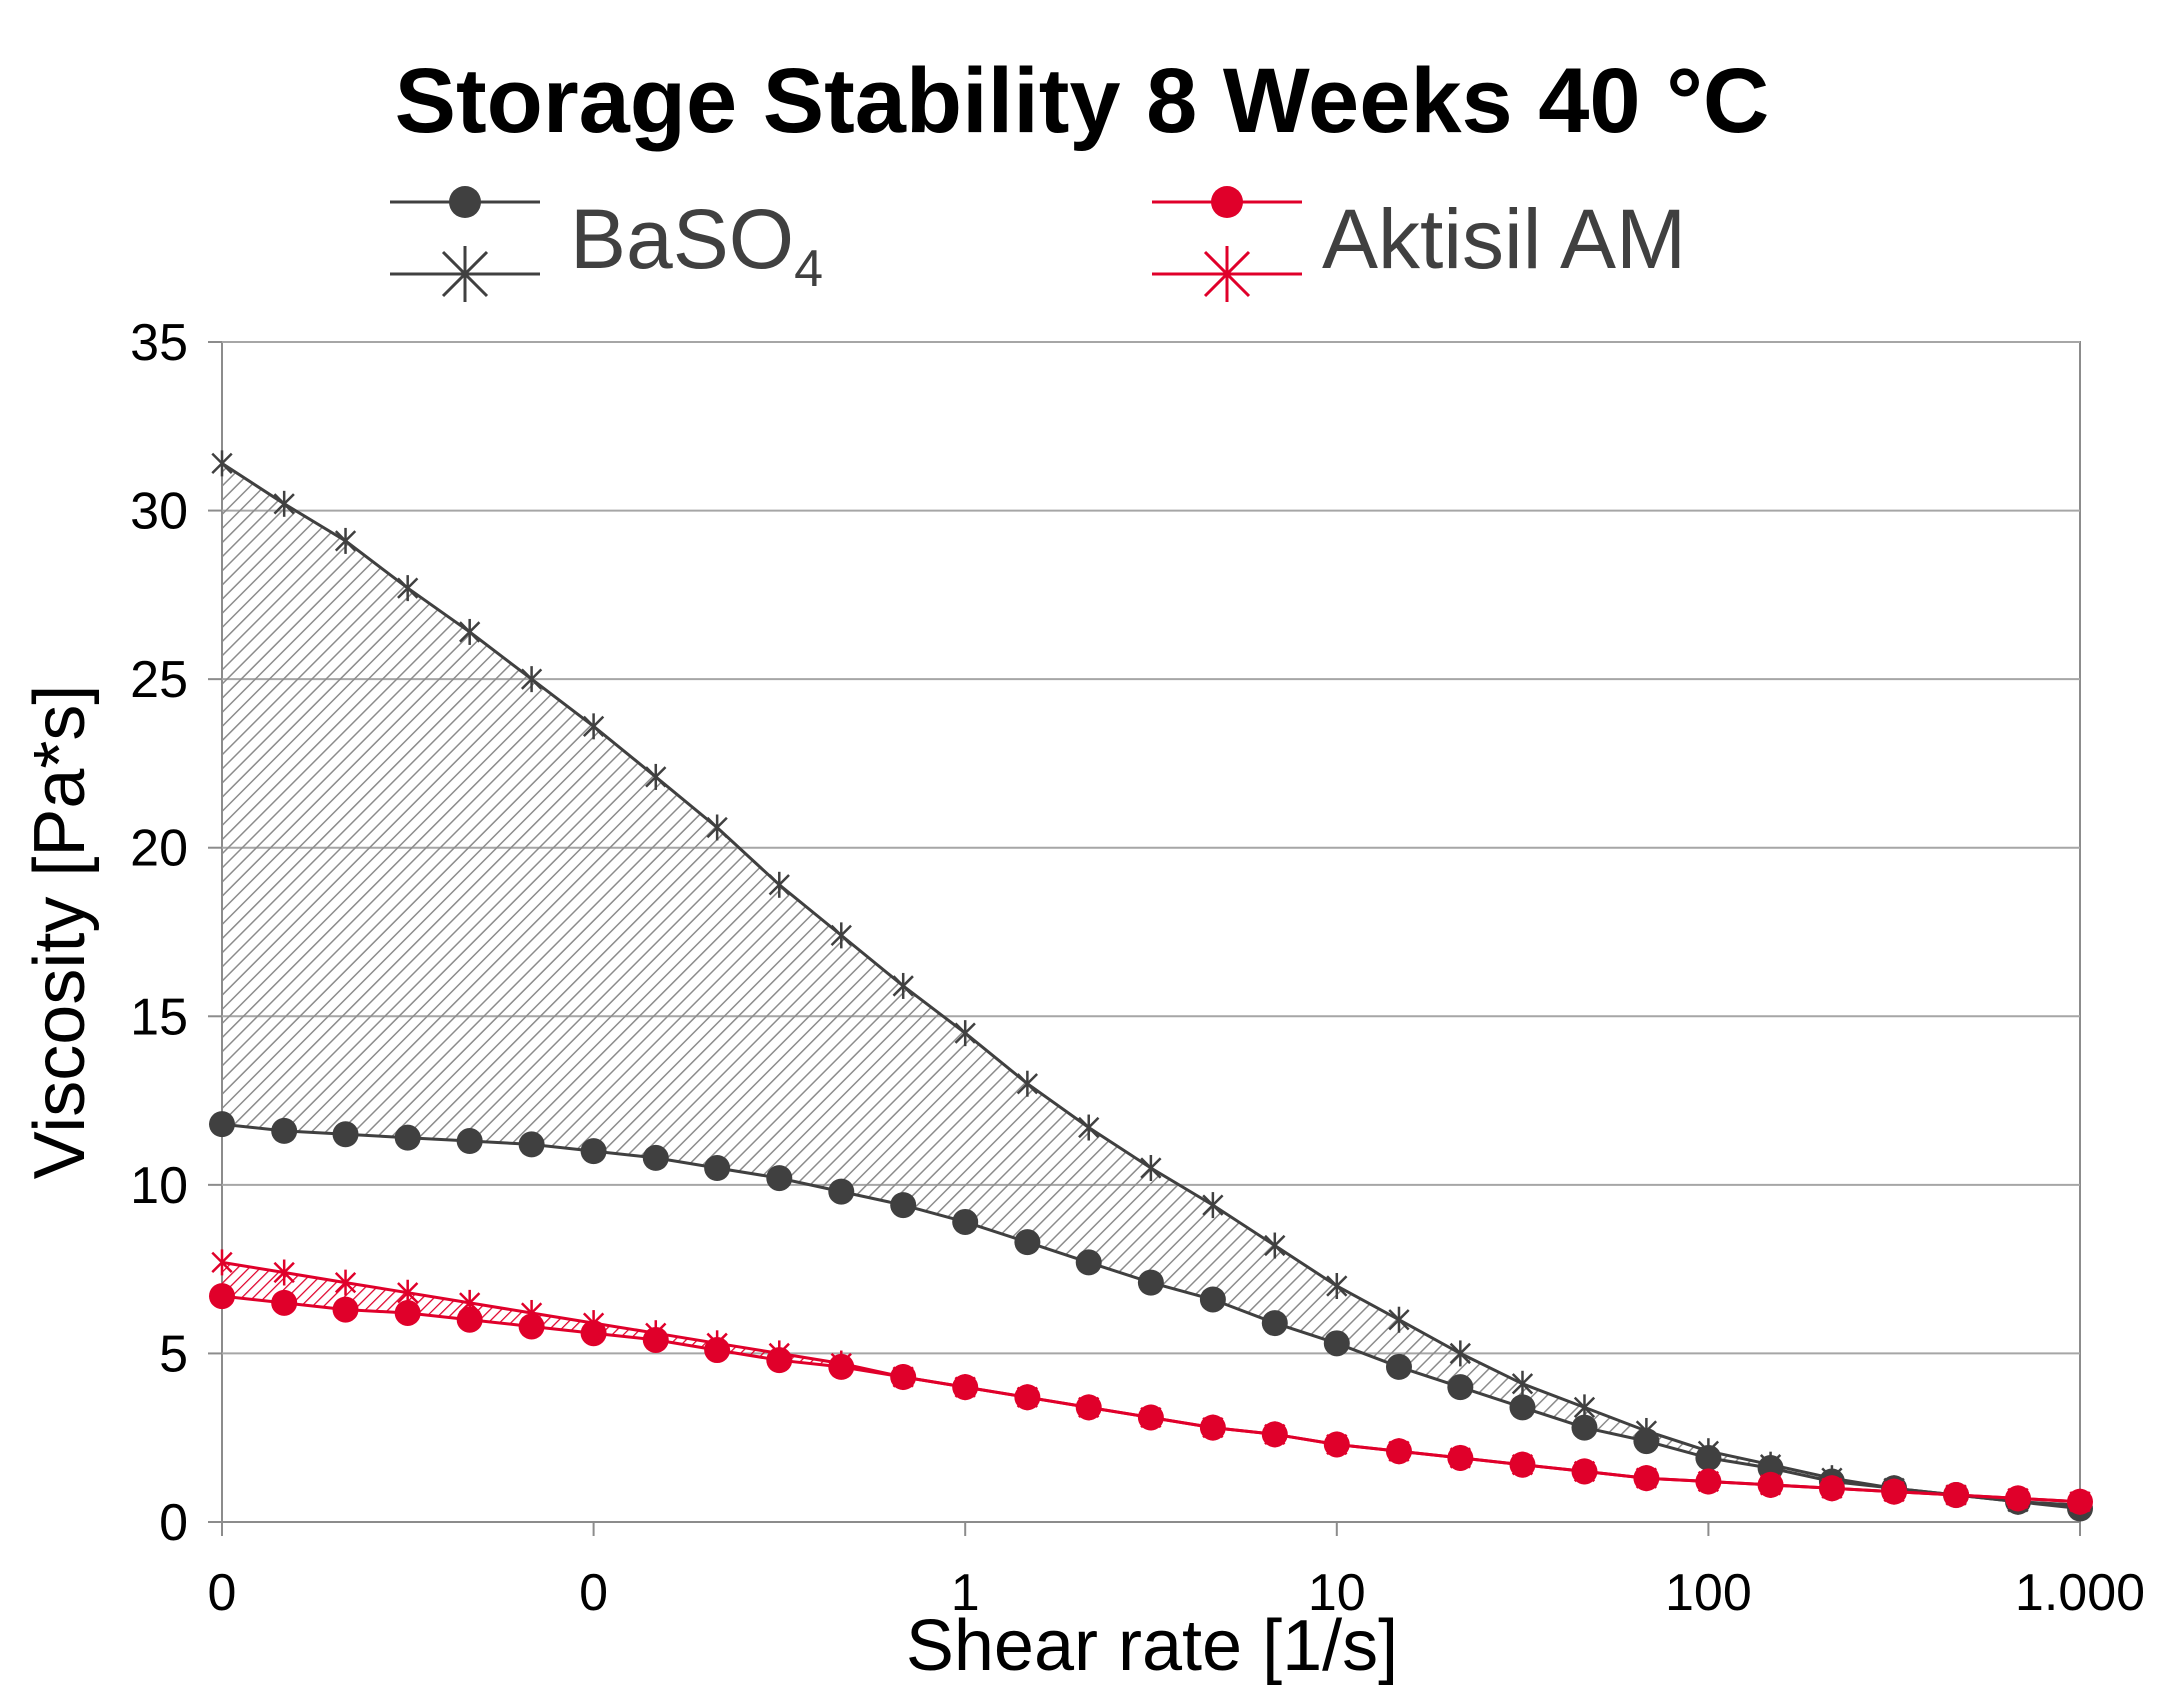 The image size is (2164, 1686). What do you see at coordinates (808, 269) in the screenshot?
I see `legend-label-baso4-subscript: 4` at bounding box center [808, 269].